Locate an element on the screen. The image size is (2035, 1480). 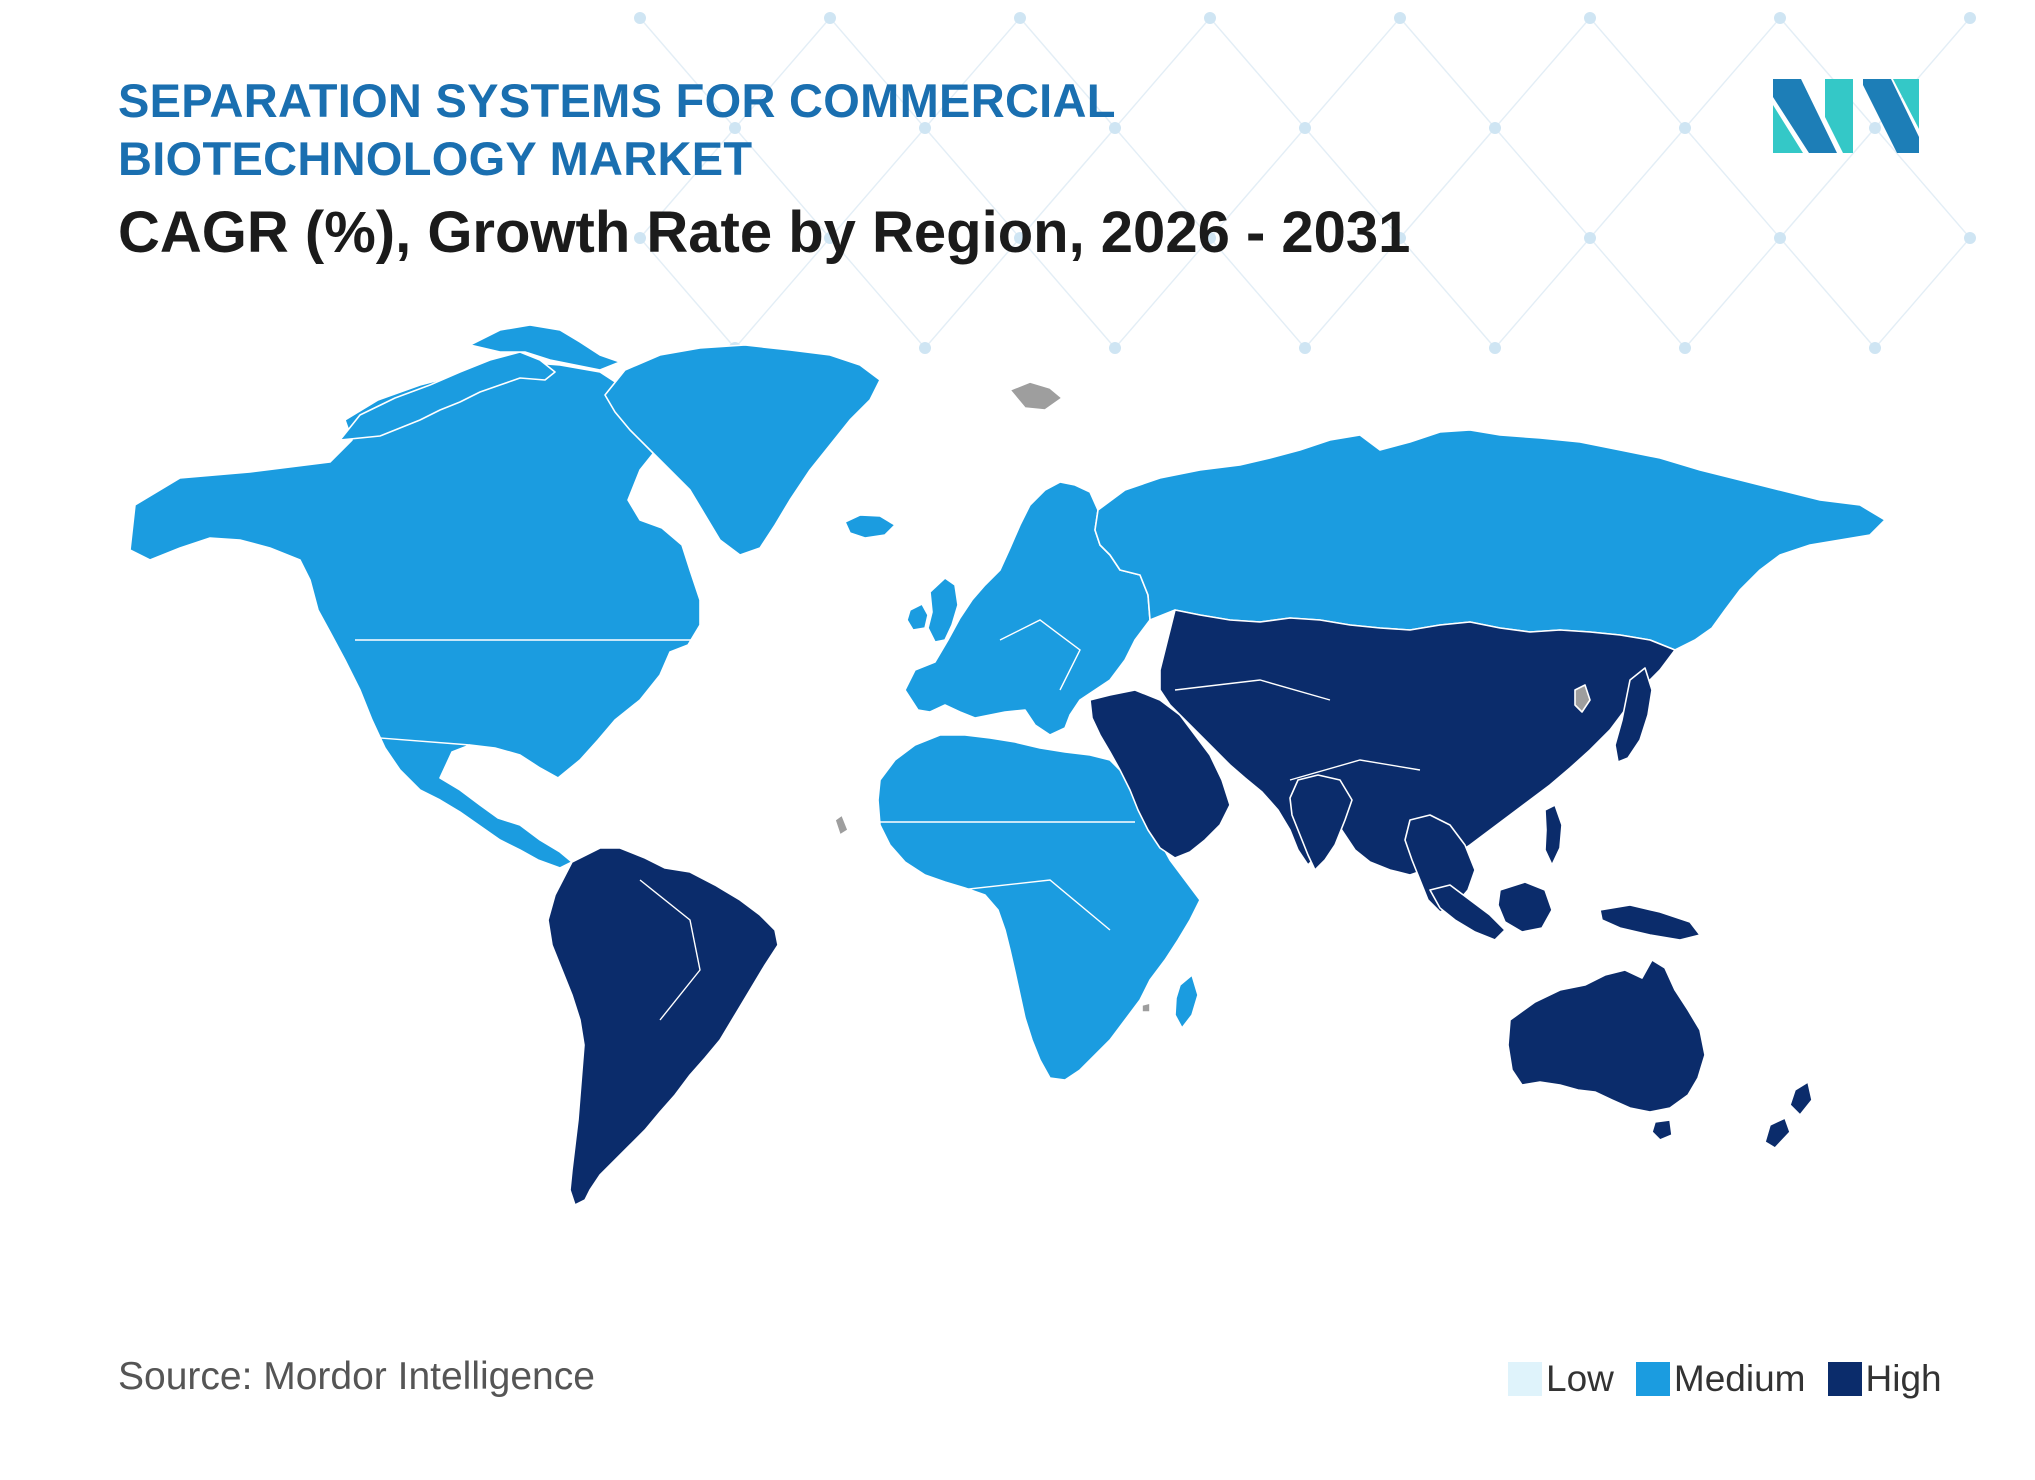
region-arctic-archipelago is located at coordinates (545, 347).